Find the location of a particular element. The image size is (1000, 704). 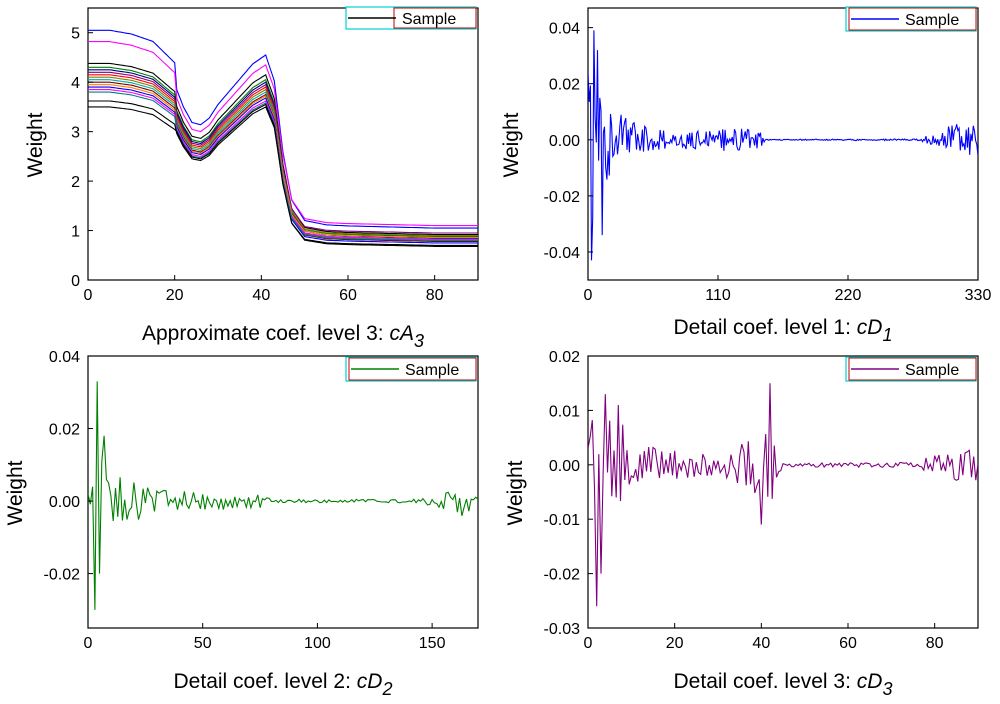

x-tick-label: 220 is located at coordinates (848, 295).